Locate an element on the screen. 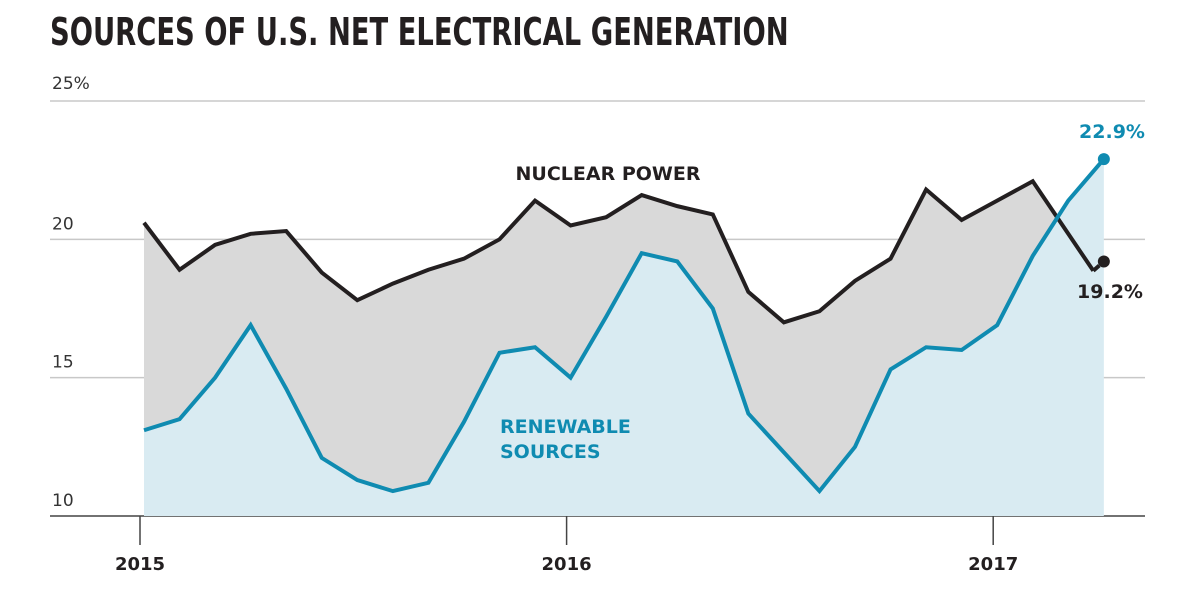 This screenshot has width=1200, height=600. nuclear-end-point is located at coordinates (1103, 261).